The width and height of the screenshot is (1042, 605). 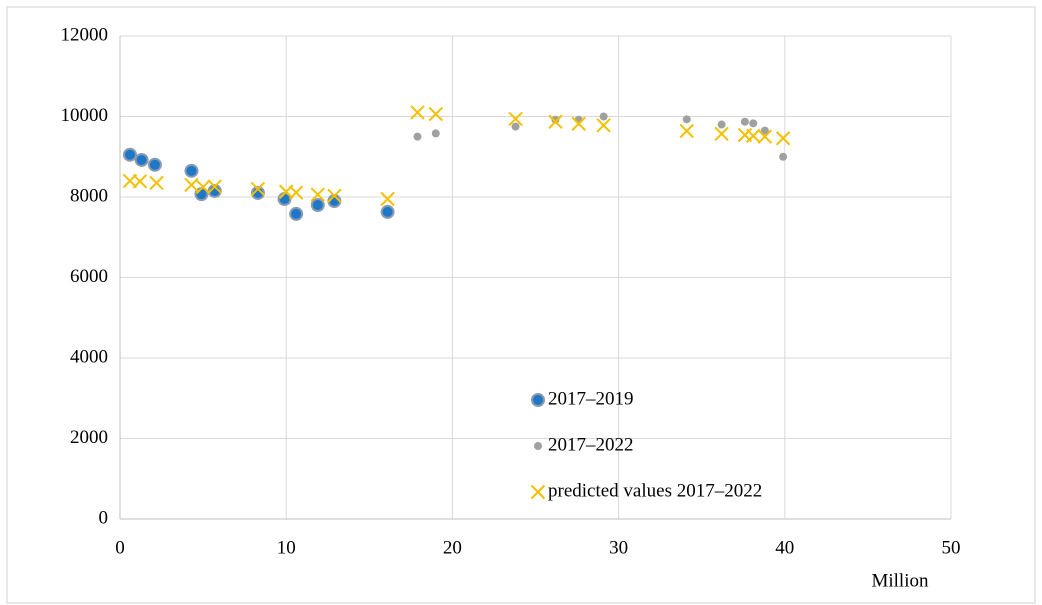 What do you see at coordinates (900, 580) in the screenshot?
I see `x-axis-label: Million` at bounding box center [900, 580].